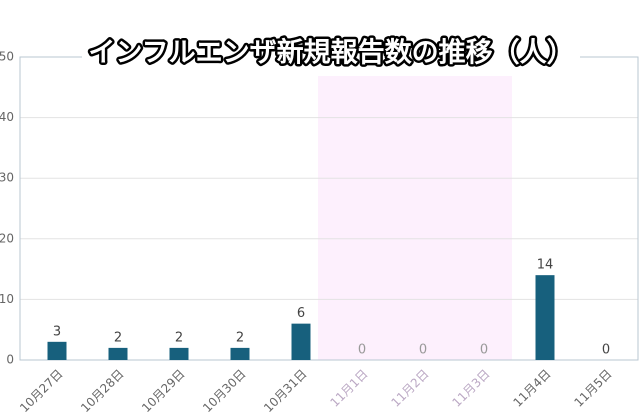  I want to click on value-label: 14, so click(545, 265).